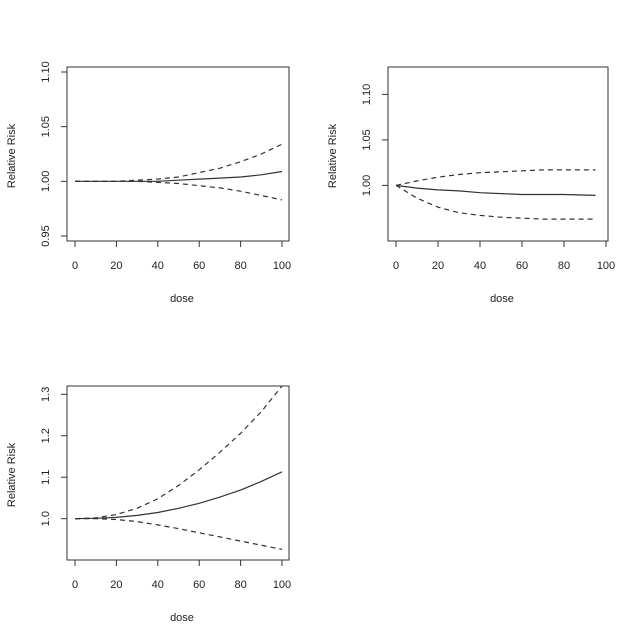 The image size is (644, 644). I want to click on y-tick-label: 0.95, so click(46, 235).